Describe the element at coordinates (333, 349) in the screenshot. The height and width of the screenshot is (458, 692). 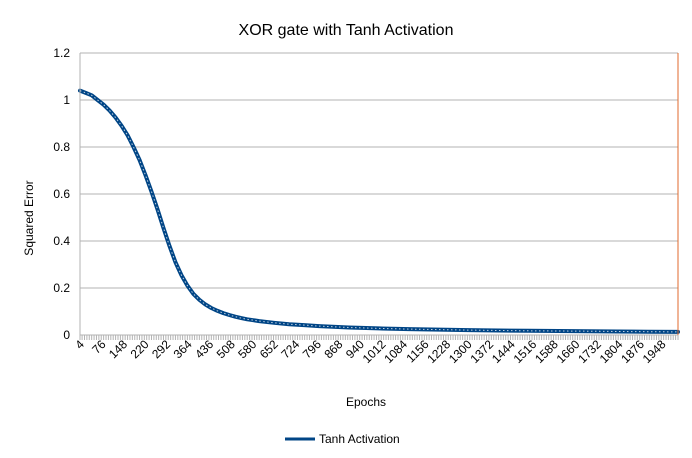
I see `x-tick-label: 868` at that location.